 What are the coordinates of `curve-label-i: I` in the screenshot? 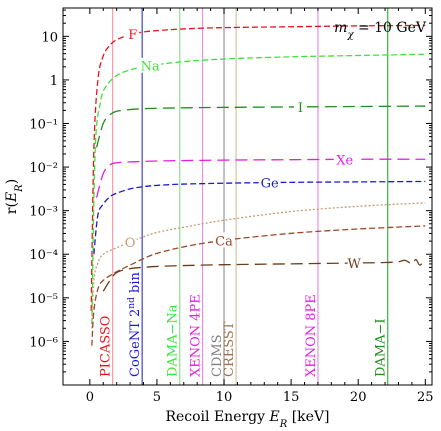 It's located at (300, 108).